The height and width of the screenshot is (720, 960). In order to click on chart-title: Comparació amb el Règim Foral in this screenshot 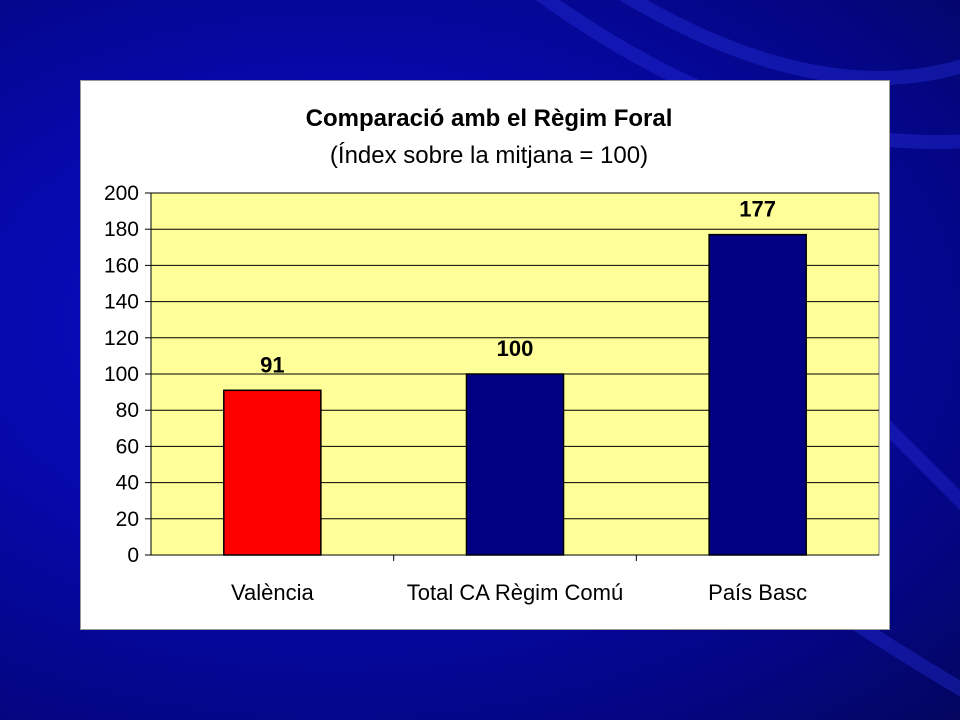, I will do `click(489, 118)`.